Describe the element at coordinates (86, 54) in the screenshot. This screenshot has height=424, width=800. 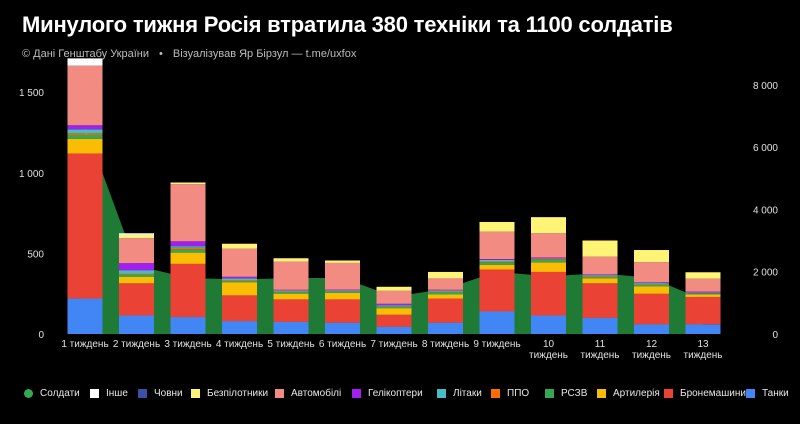
I see `source-note: © Дані Генштабу України` at that location.